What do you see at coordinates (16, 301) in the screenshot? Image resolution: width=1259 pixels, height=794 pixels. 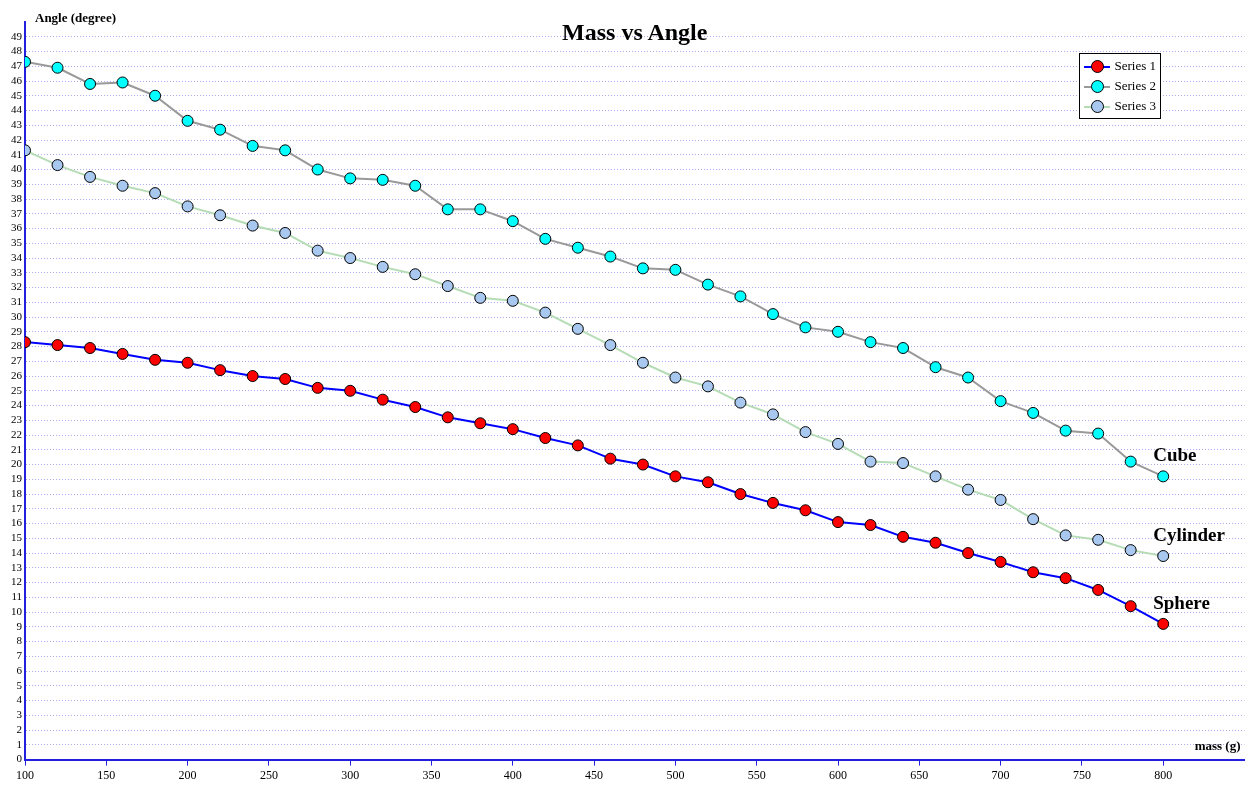 I see `y-tick-label: 31` at bounding box center [16, 301].